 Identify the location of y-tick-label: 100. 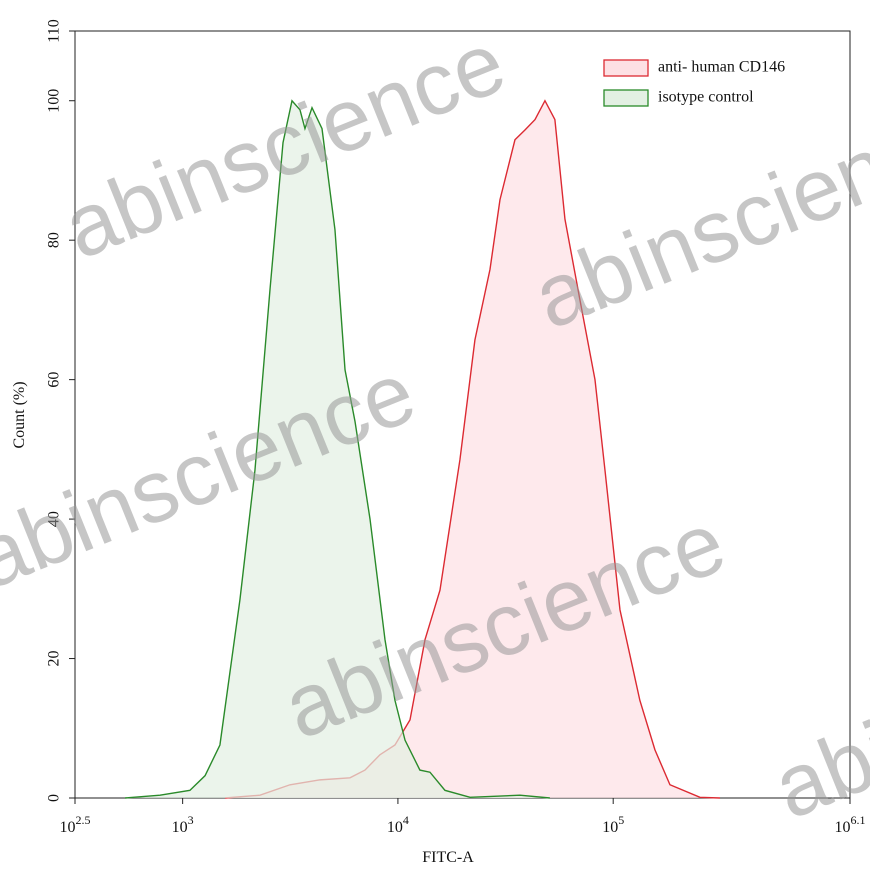
(54, 101).